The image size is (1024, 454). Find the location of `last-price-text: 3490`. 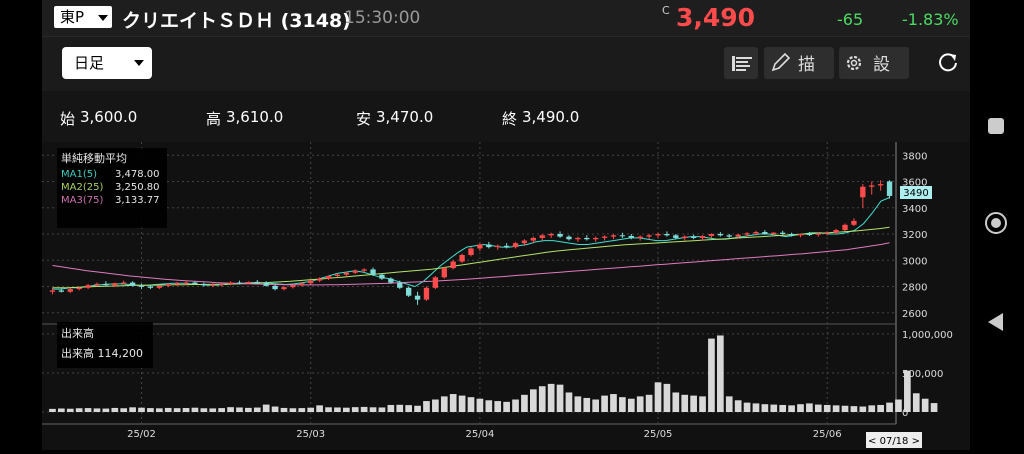

last-price-text: 3490 is located at coordinates (915, 193).